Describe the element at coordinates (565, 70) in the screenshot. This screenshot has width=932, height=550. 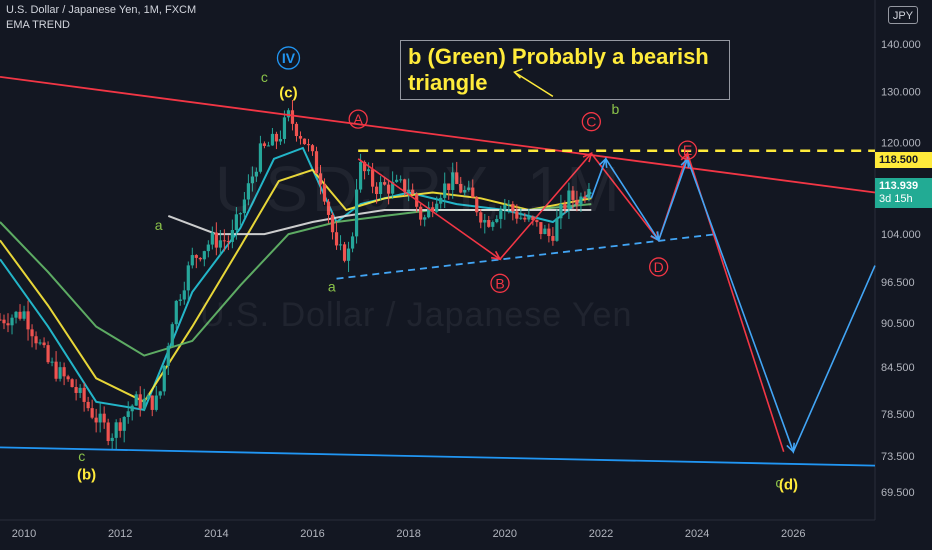
I see `annotation-note: b (Green) Probably a bearish triangle` at that location.